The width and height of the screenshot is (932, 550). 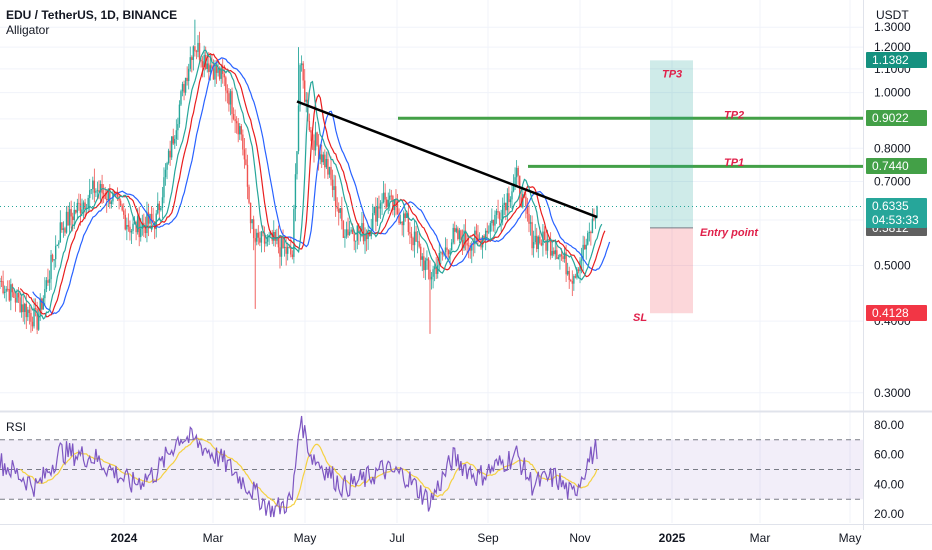 I want to click on current-price-value: 0.6335, so click(x=890, y=206).